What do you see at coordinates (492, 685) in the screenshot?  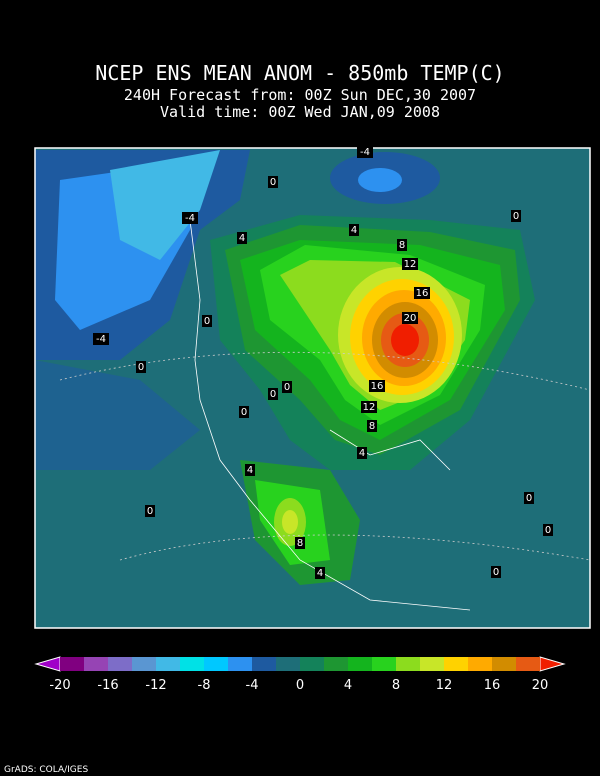 I see `colorbar-tick-label: 16` at bounding box center [492, 685].